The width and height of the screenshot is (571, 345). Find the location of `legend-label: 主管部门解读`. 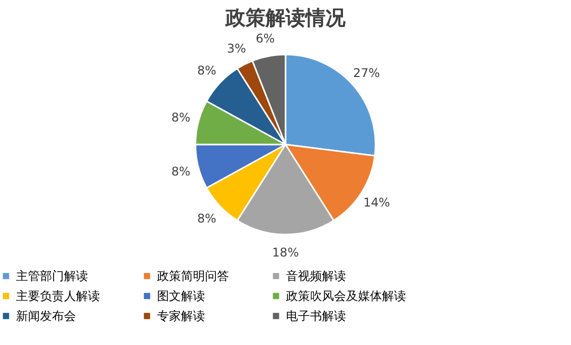

legend-label: 主管部门解读 is located at coordinates (52, 276).